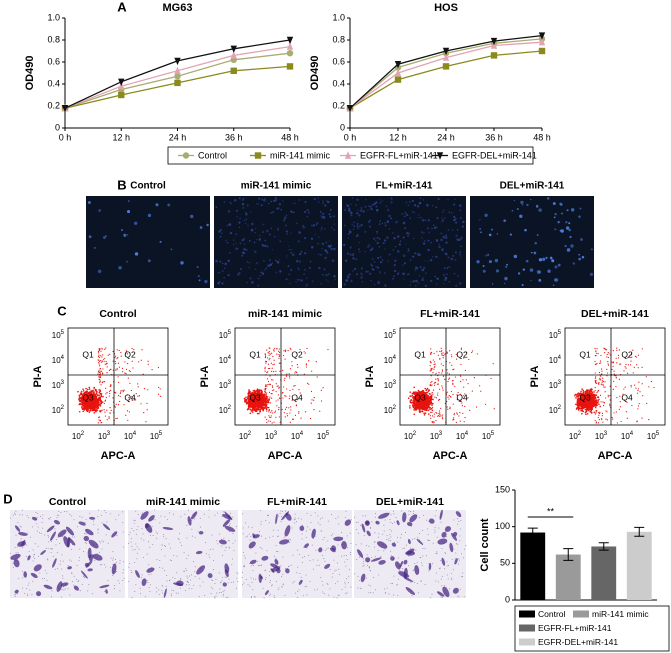 This screenshot has width=671, height=653. I want to click on data-point, so click(233, 70).